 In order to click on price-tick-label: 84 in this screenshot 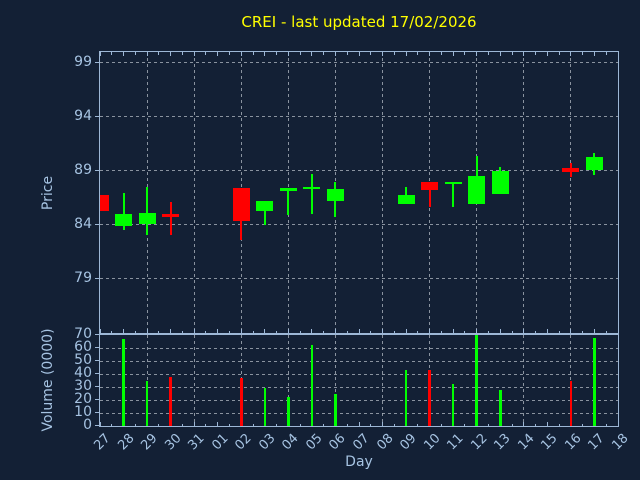, I will do `click(83, 223)`.